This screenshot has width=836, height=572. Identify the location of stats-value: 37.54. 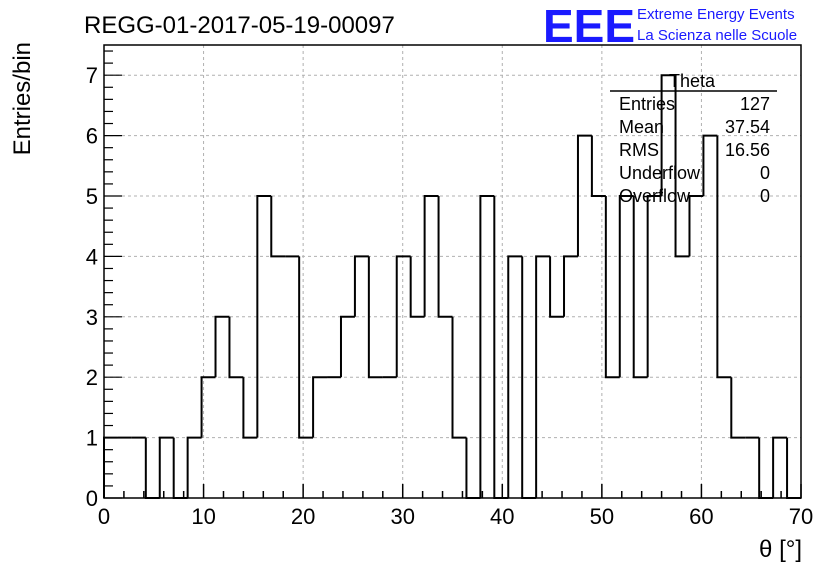
(747, 127).